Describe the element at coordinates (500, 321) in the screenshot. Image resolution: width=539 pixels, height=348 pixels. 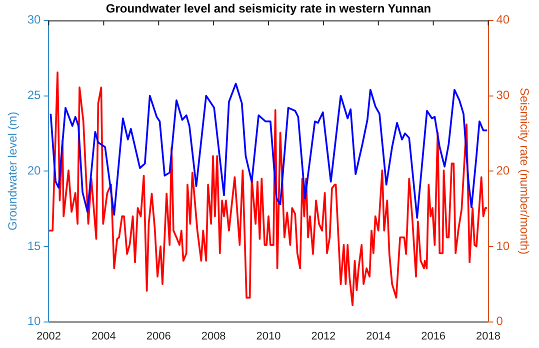
I see `y2-tick-label: 0` at that location.